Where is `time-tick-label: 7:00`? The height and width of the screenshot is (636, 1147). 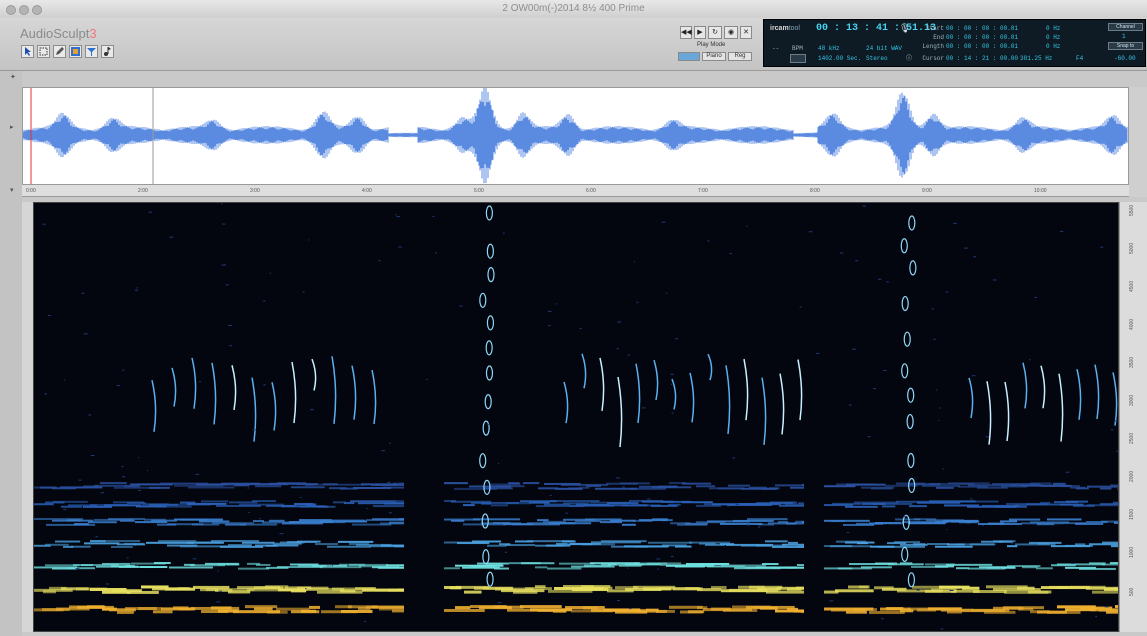 time-tick-label: 7:00 is located at coordinates (703, 191).